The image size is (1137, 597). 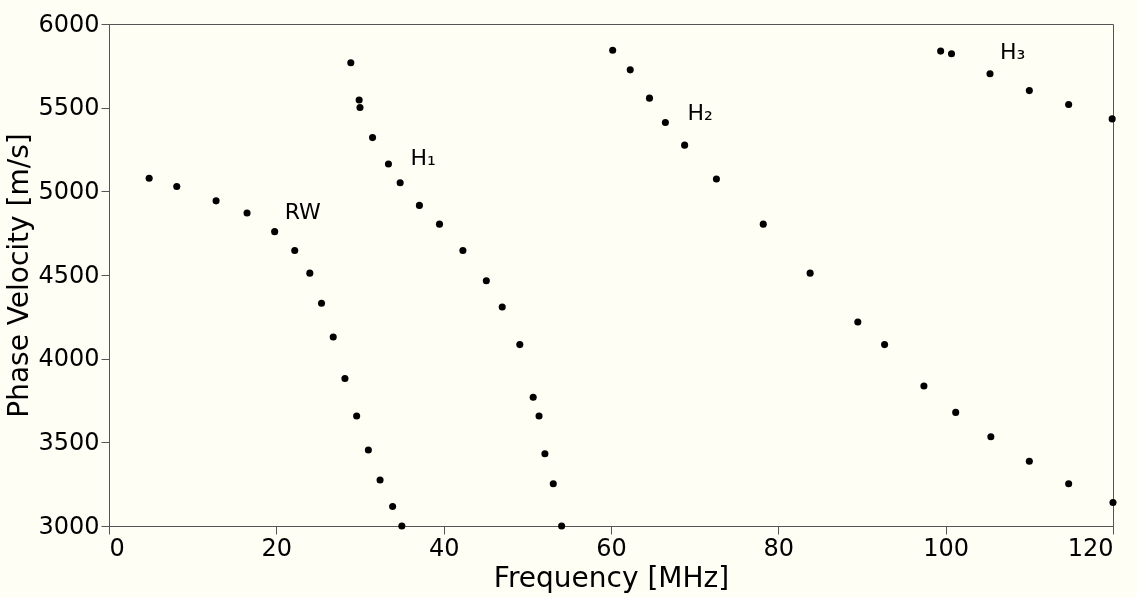 What do you see at coordinates (700, 112) in the screenshot?
I see `series-label: H₂` at bounding box center [700, 112].